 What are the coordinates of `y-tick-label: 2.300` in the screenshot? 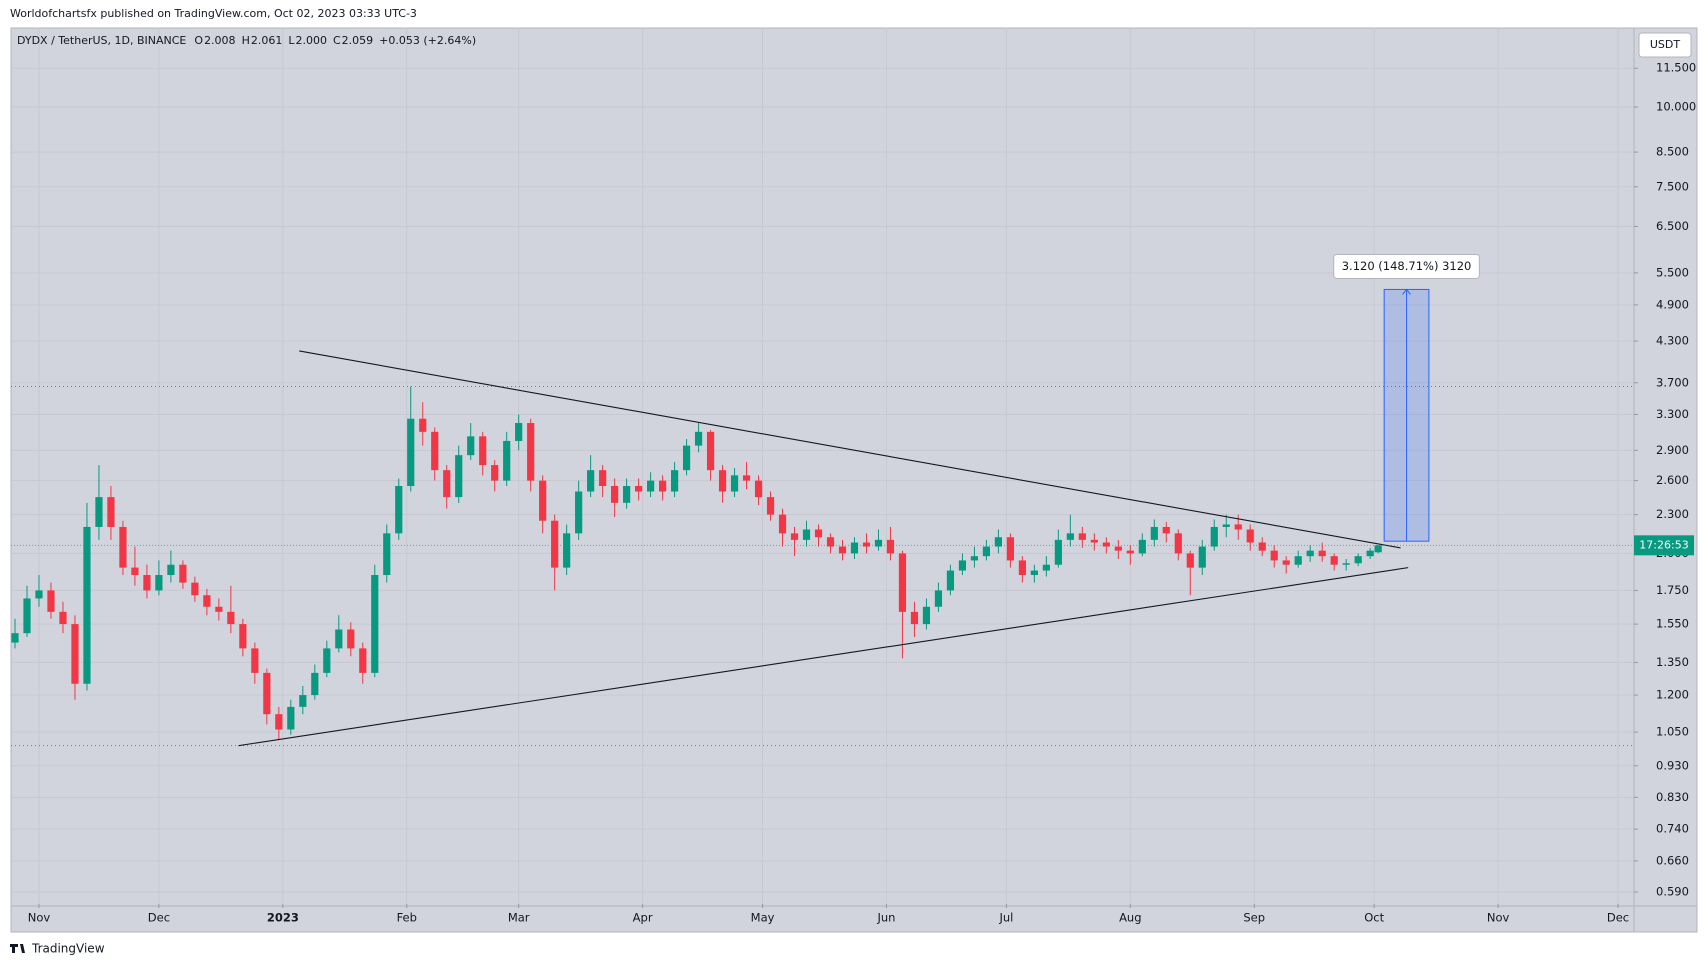 It's located at (1672, 514).